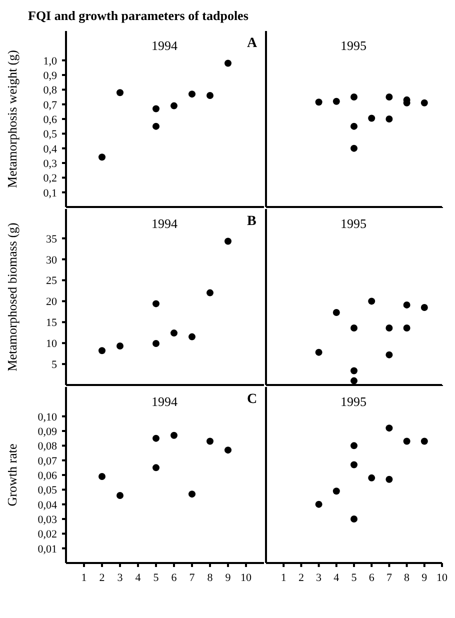  What do you see at coordinates (48, 476) in the screenshot?
I see `y-tick-label: 0,06` at bounding box center [48, 476].